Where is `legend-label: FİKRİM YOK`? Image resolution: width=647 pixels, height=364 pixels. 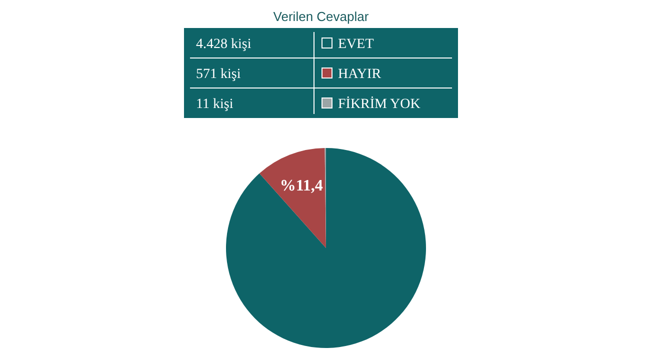
legend-label: FİKRİM YOK is located at coordinates (379, 104).